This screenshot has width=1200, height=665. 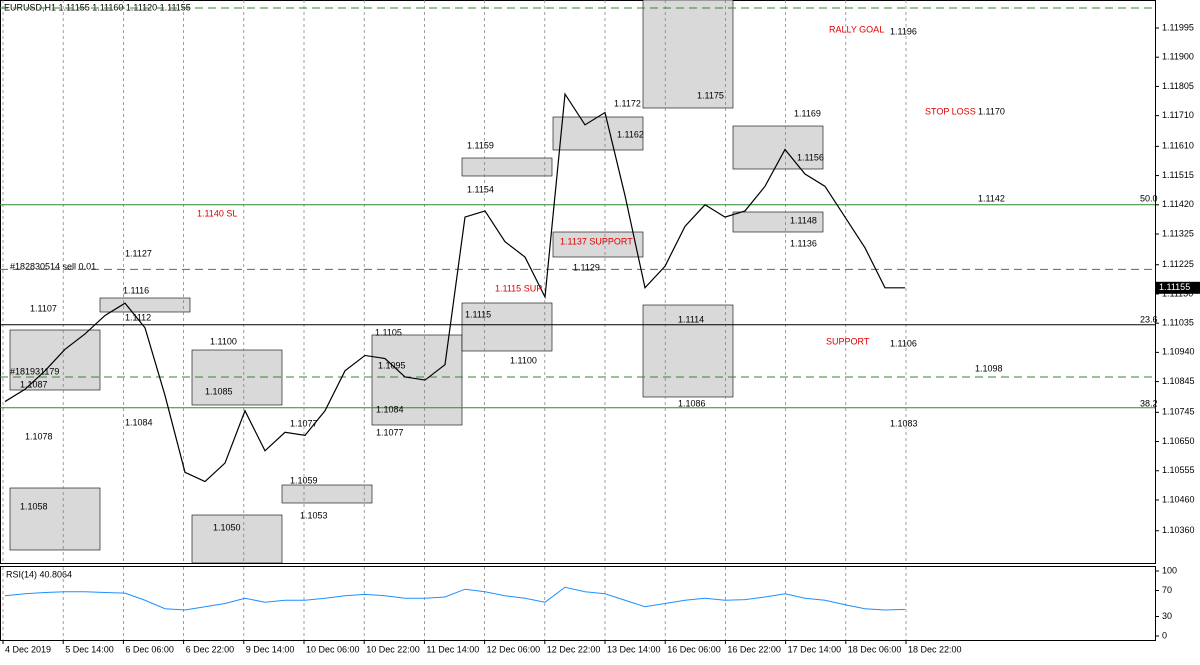 I want to click on current-price-box, so click(x=1178, y=287).